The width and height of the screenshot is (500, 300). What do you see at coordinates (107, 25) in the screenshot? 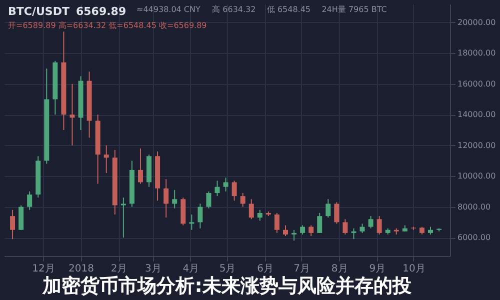
I see `annotation: 开=6589.89 高=6634.32 低=6548.45 收=6569.89` at bounding box center [107, 25].